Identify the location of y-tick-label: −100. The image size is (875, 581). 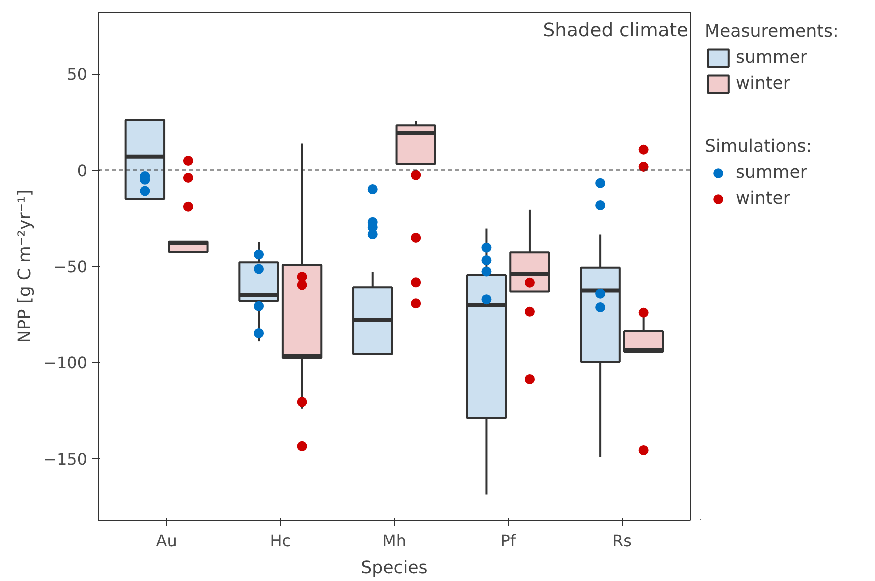
(66, 363).